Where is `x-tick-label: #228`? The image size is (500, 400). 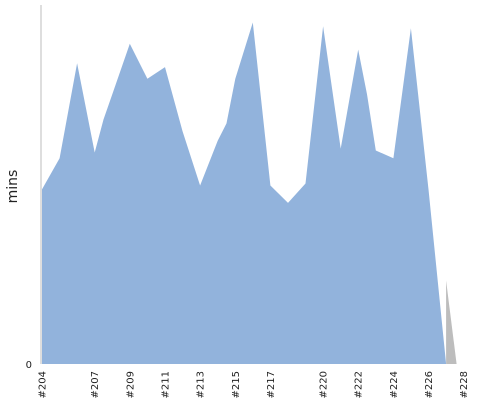 x-tick-label: #228 is located at coordinates (464, 384).